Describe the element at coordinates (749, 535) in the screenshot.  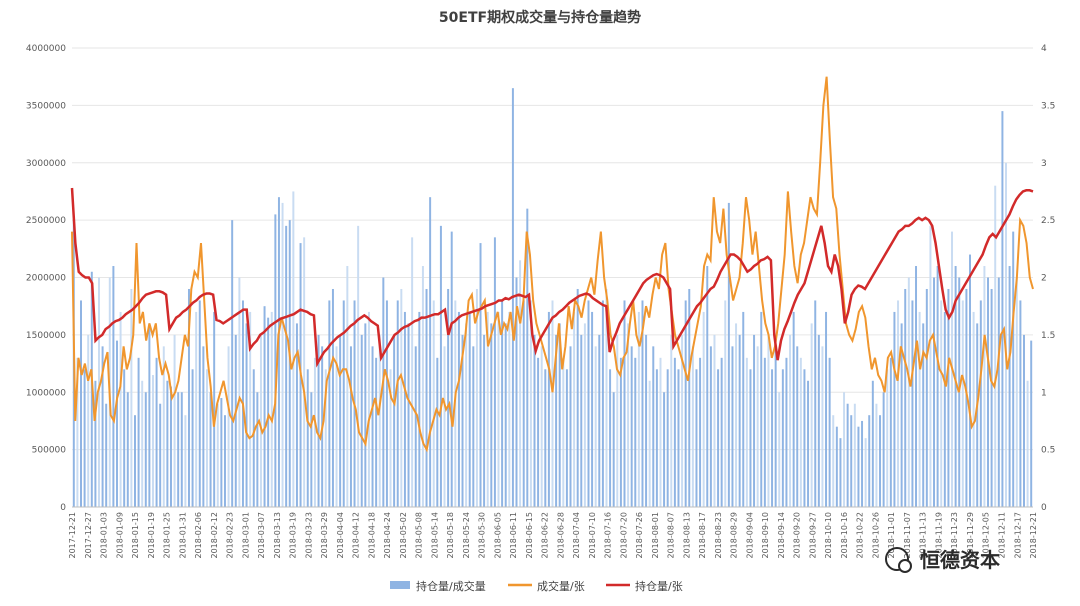
I see `x-tick-label: 2018-09-04` at that location.